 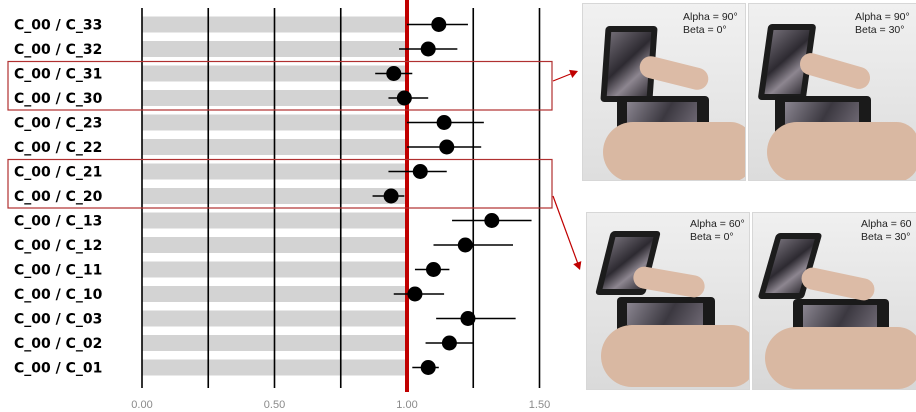 What do you see at coordinates (664, 92) in the screenshot?
I see `photo-alpha90-beta0: Alpha = 90° Beta = 0°` at bounding box center [664, 92].